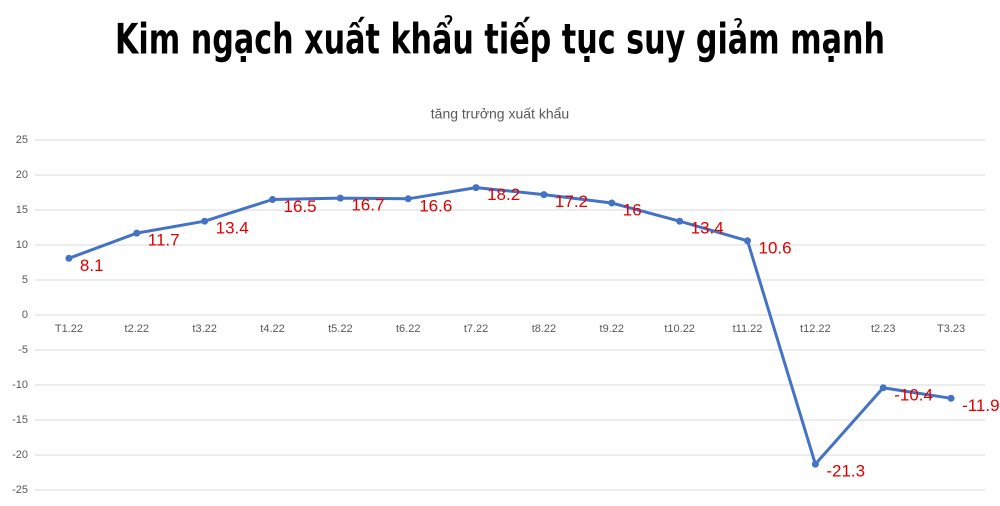 This screenshot has width=1000, height=506. Describe the element at coordinates (679, 329) in the screenshot. I see `x-tick-label: t10.22` at that location.